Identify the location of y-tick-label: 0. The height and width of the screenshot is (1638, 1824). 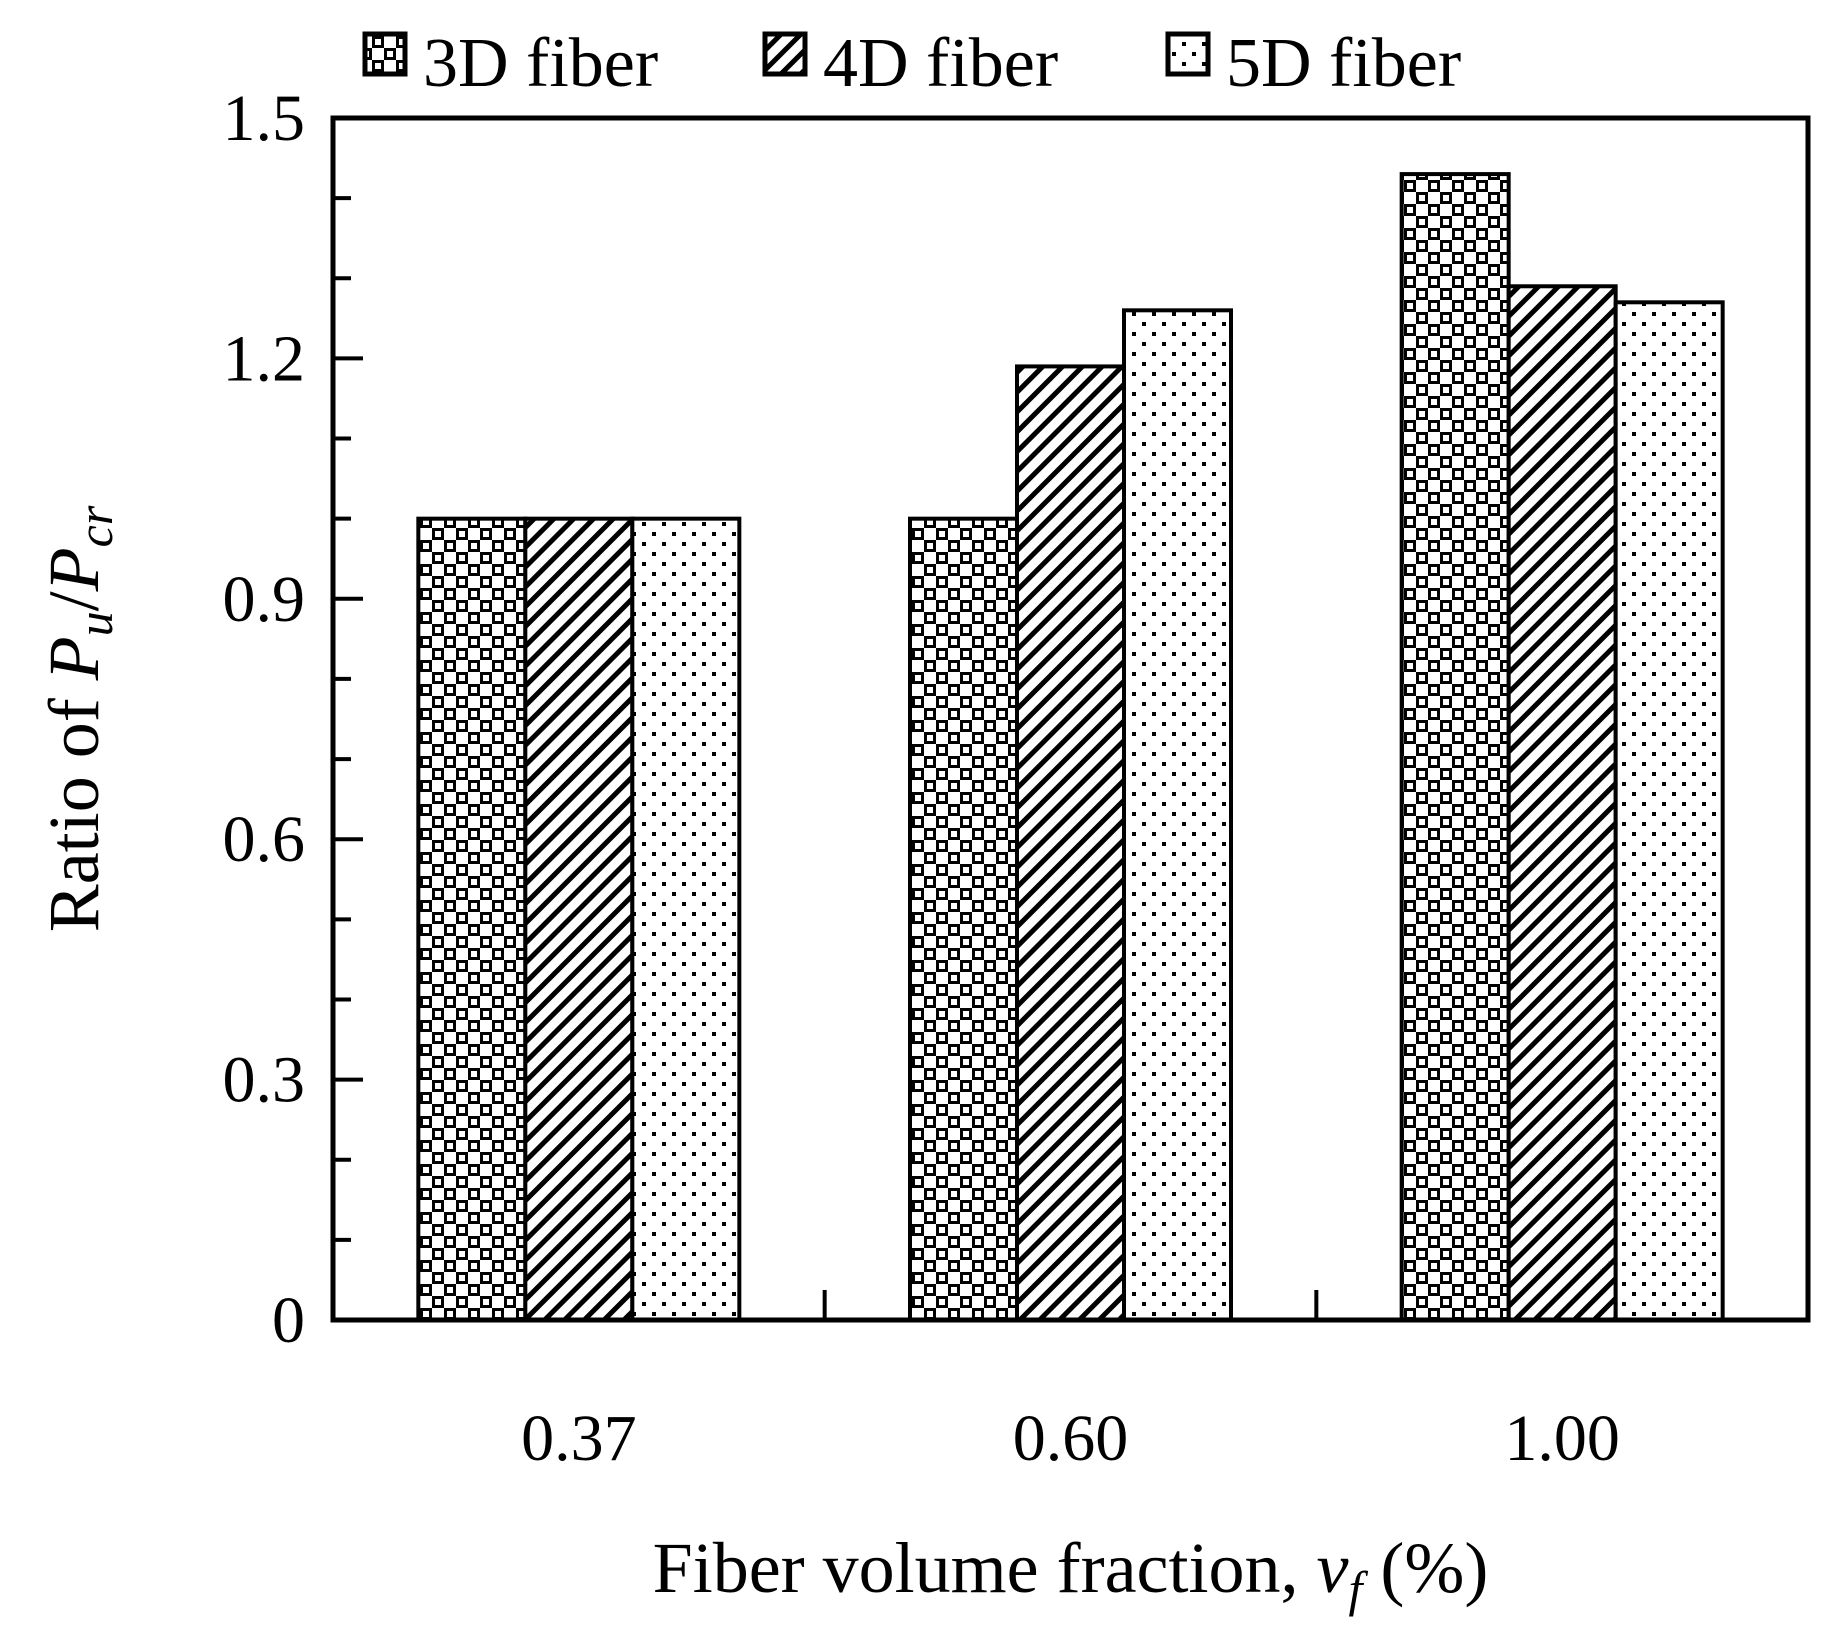
(288, 1320).